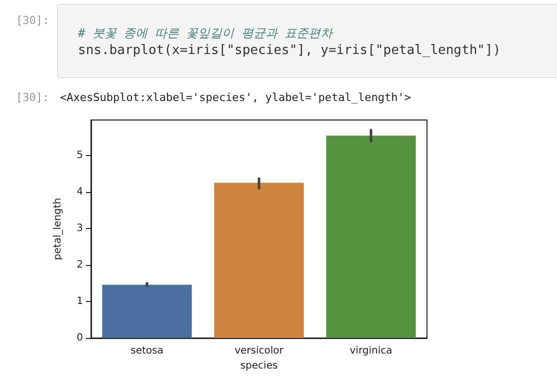 The width and height of the screenshot is (557, 376). I want to click on text: sns.barplot(x=iris["species"], y=iris["petal_length"]), so click(289, 50).